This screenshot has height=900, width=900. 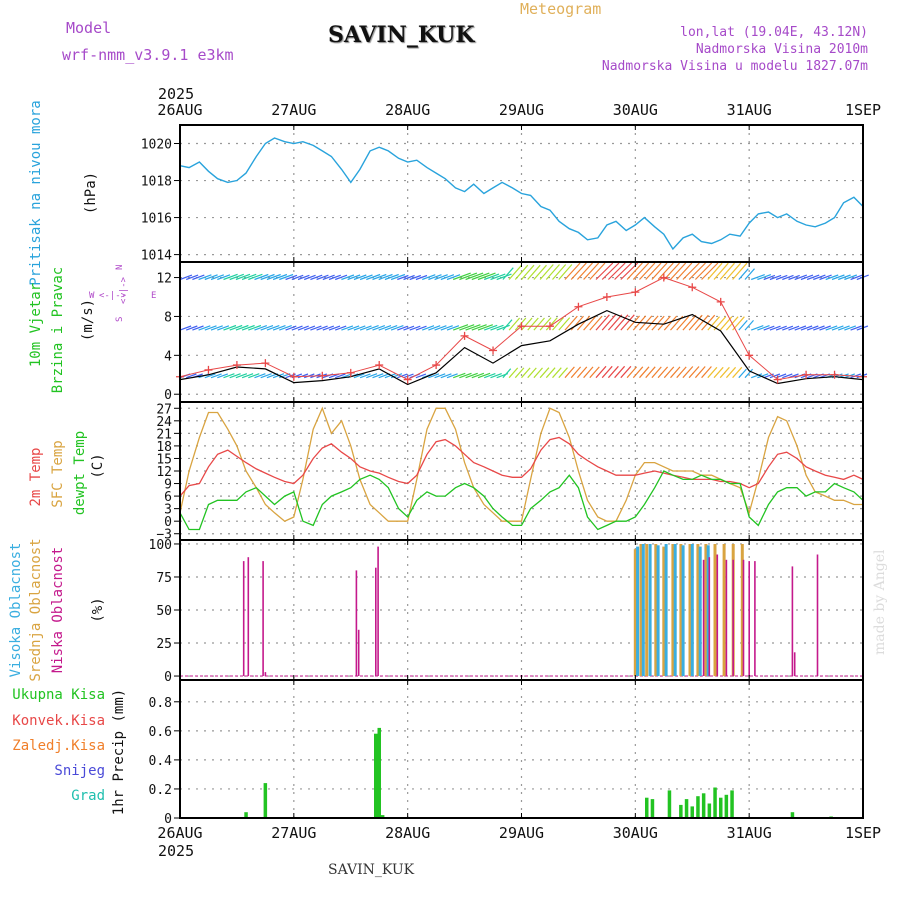 What do you see at coordinates (80, 473) in the screenshot?
I see `temp-ylabel-dewpt: dewpt Temp` at bounding box center [80, 473].